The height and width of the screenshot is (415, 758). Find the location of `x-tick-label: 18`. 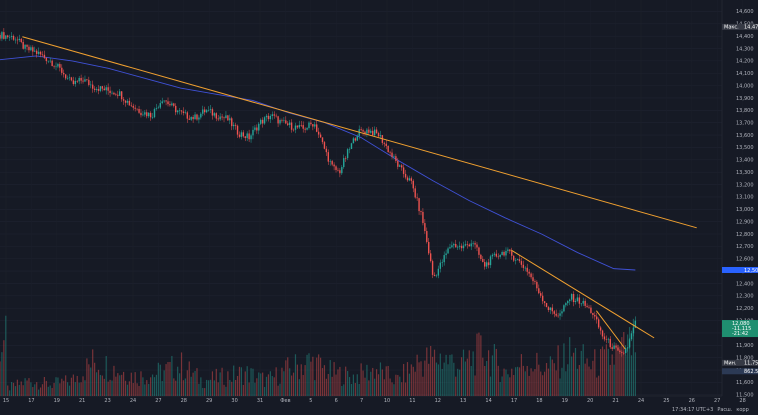

x-tick-label: 18 is located at coordinates (539, 401).